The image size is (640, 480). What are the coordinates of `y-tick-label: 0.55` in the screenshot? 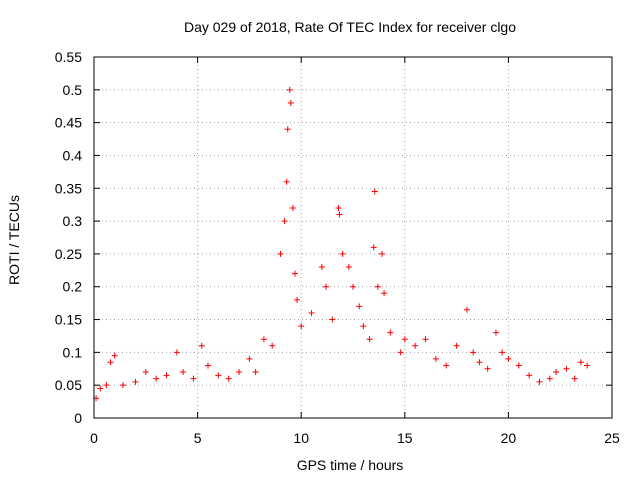 It's located at (68, 57).